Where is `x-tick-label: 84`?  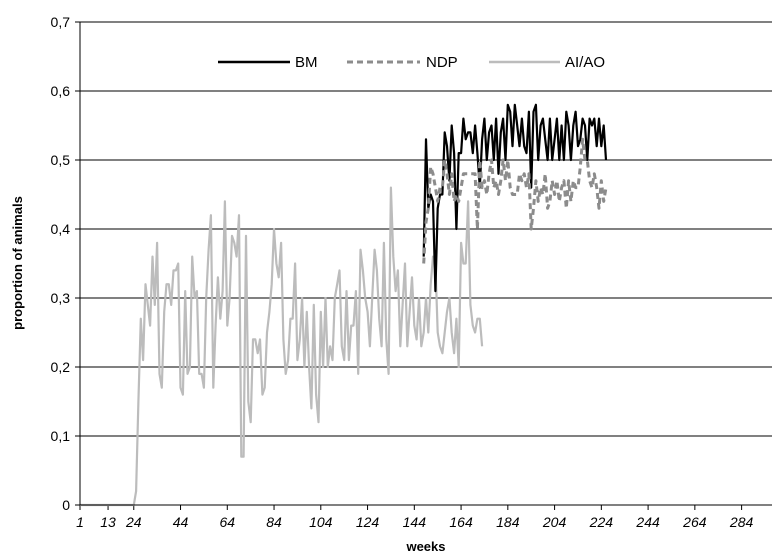
x-tick-label: 84 is located at coordinates (274, 522).